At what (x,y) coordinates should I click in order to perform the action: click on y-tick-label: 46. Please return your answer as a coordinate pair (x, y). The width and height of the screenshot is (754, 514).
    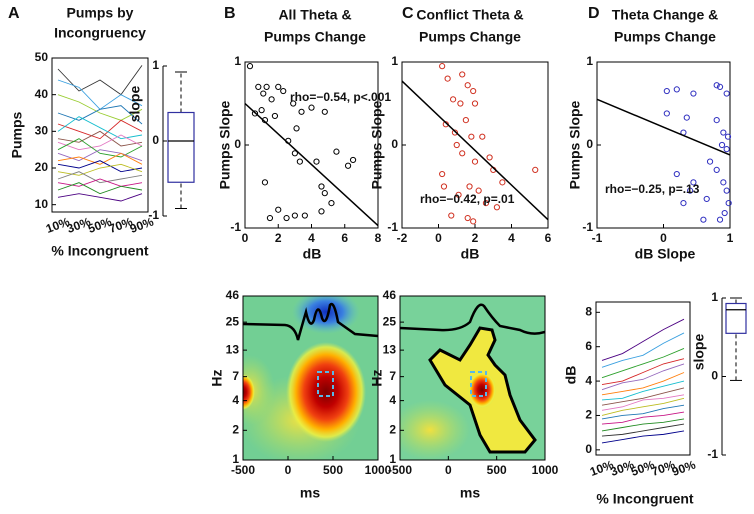
    Looking at the image, I should click on (233, 295).